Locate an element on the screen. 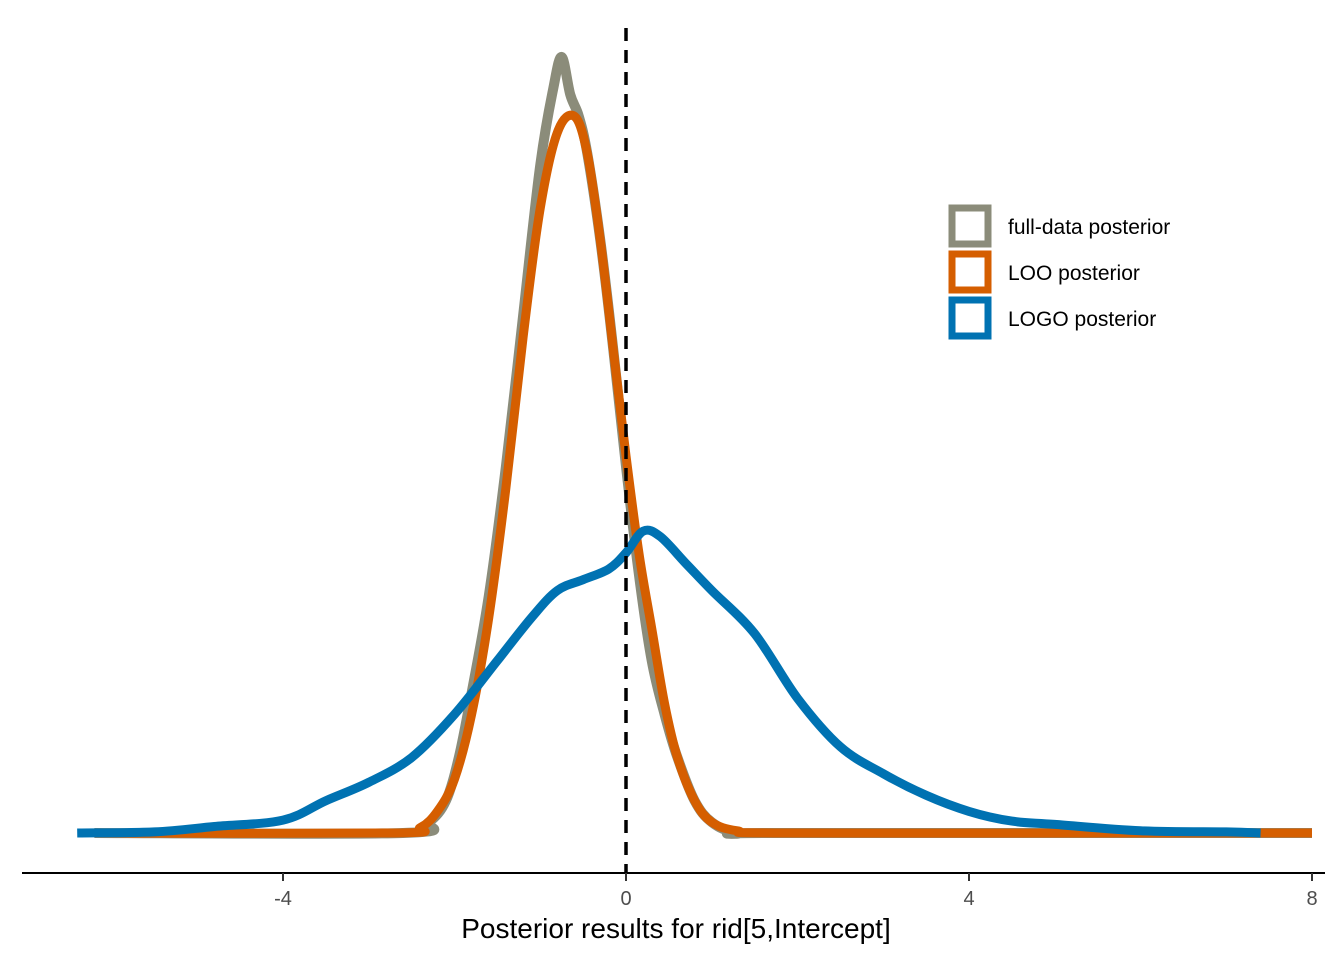 The width and height of the screenshot is (1344, 960). legend-label: LOGO posterior is located at coordinates (1082, 319).